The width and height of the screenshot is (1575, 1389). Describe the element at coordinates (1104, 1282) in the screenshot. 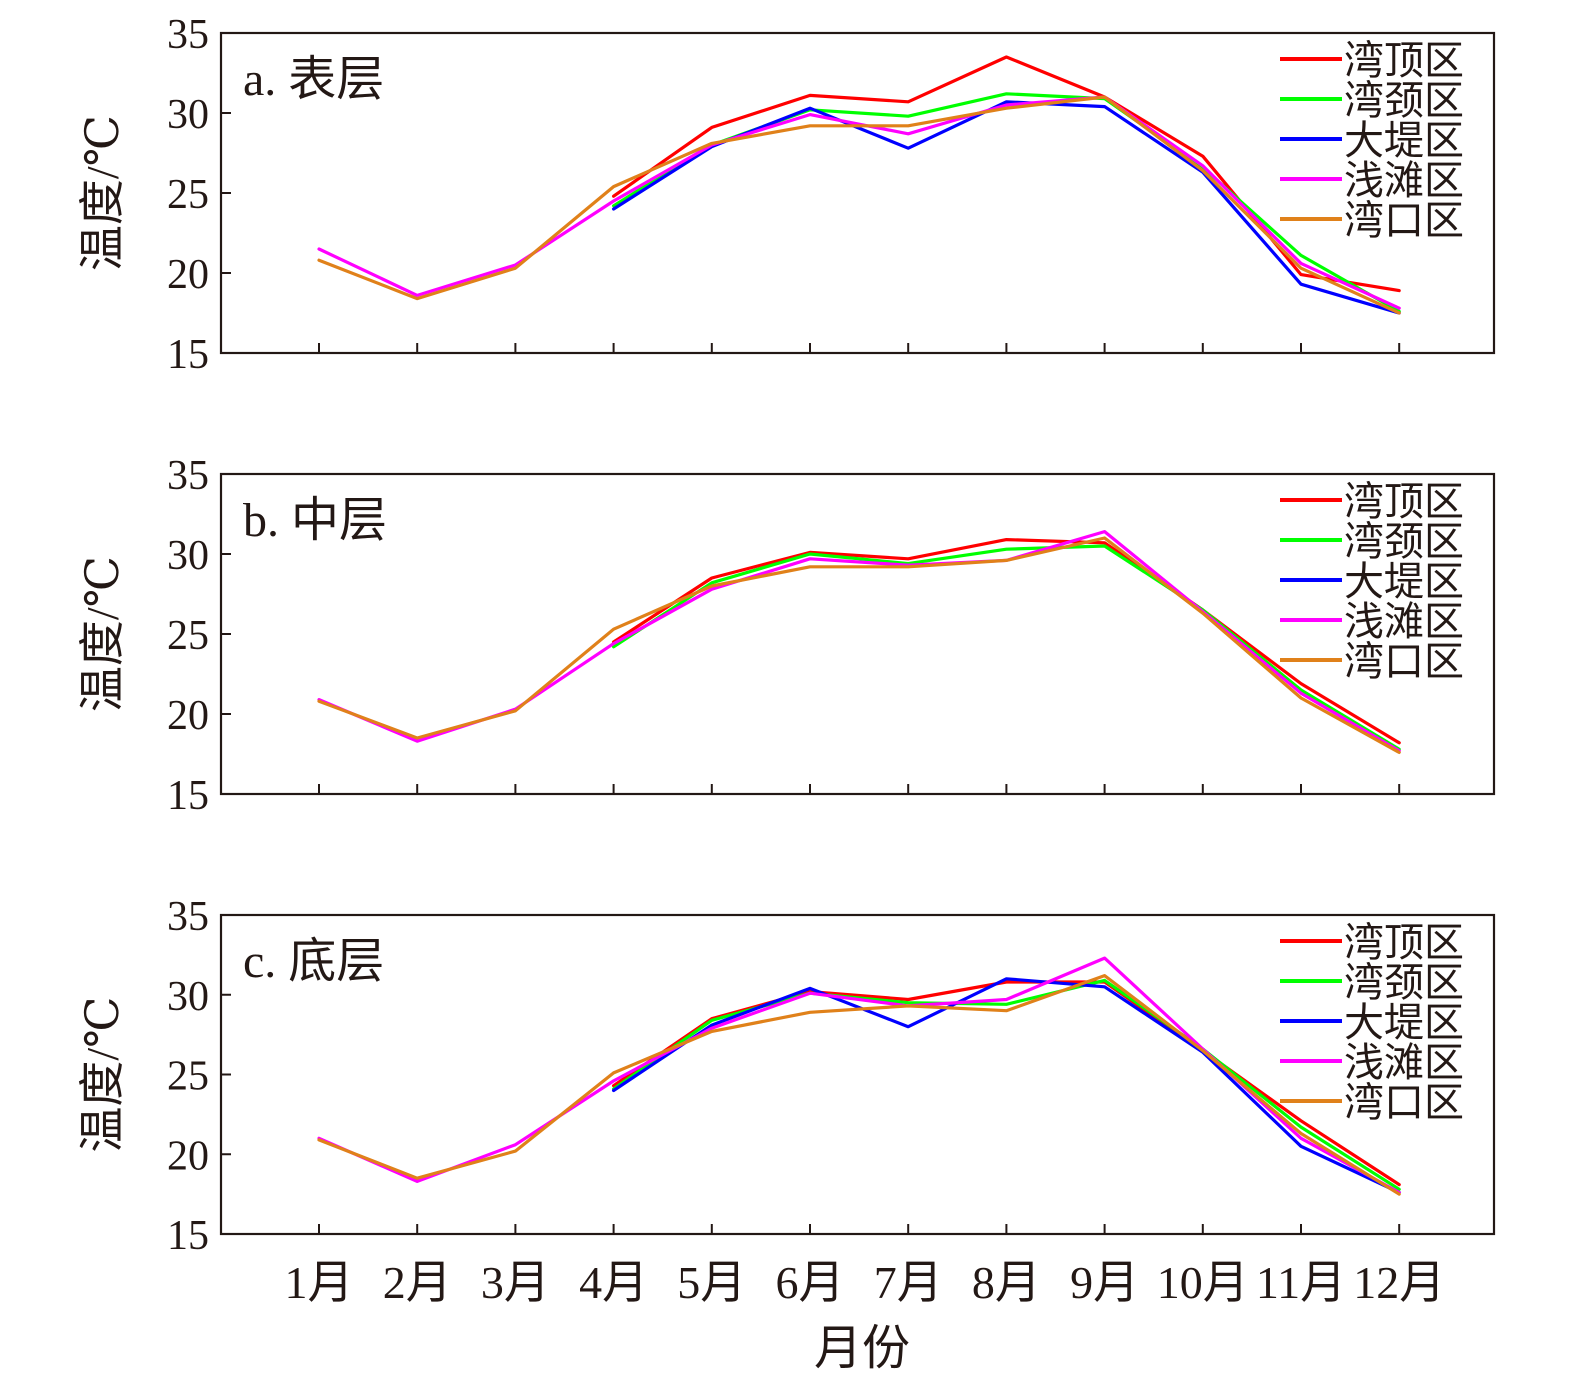

I see `x-tick-label: 9月` at that location.